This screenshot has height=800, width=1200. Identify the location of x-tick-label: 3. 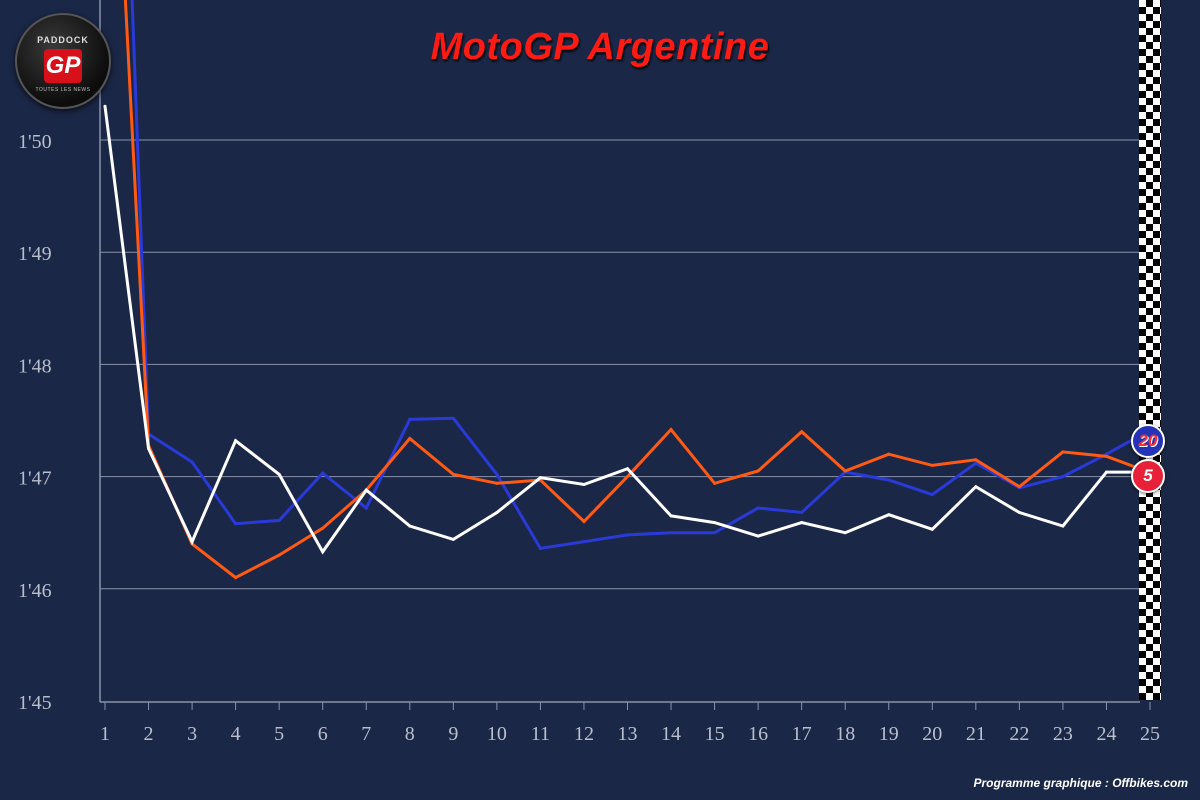
(192, 734).